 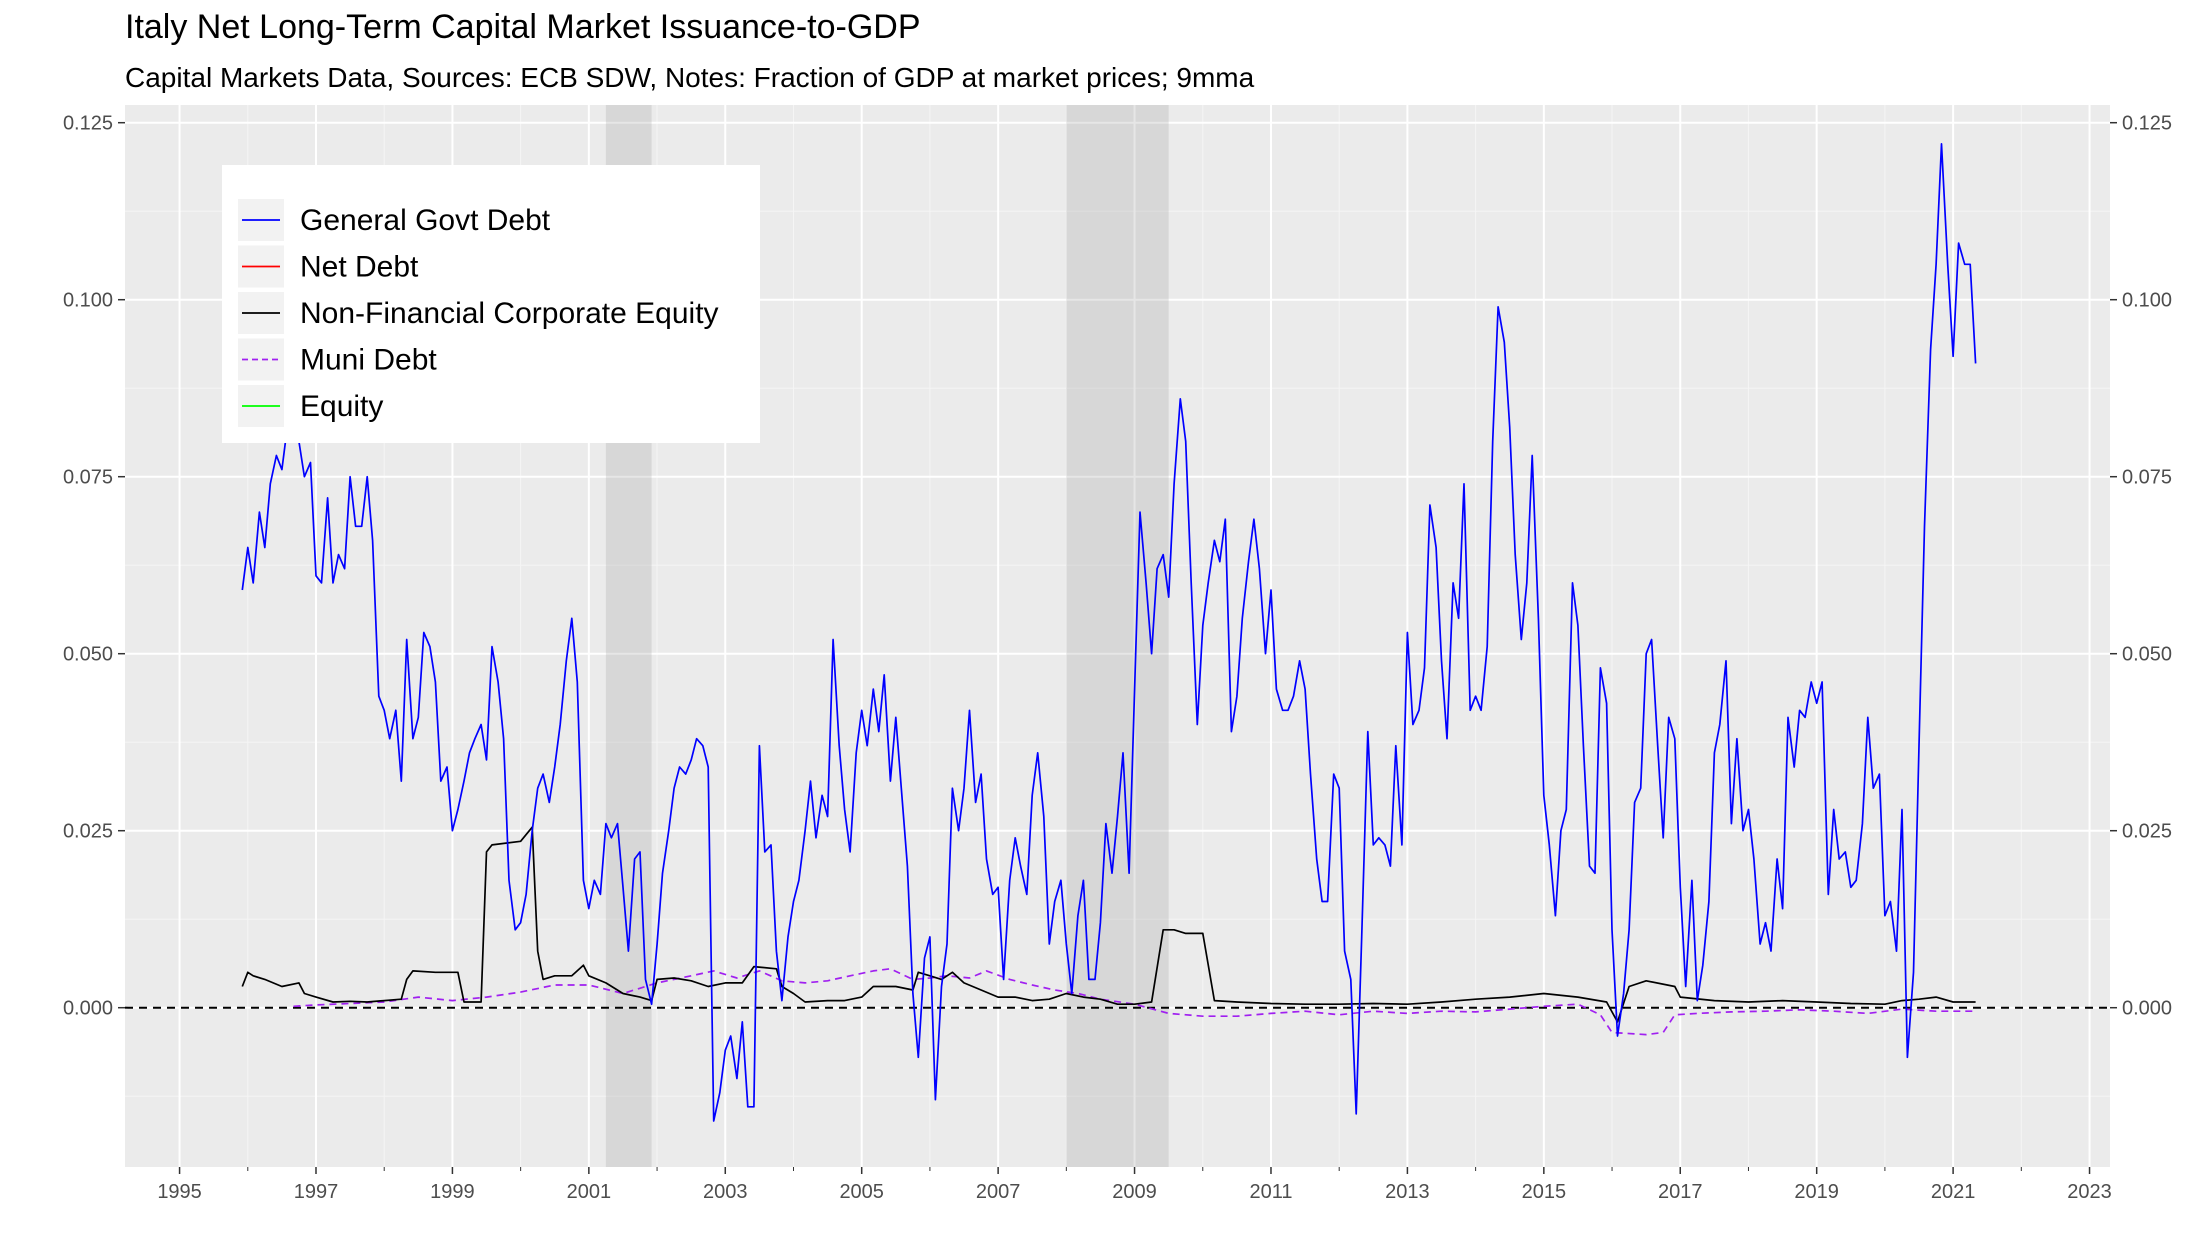 What do you see at coordinates (359, 267) in the screenshot?
I see `legend-label: Net Debt` at bounding box center [359, 267].